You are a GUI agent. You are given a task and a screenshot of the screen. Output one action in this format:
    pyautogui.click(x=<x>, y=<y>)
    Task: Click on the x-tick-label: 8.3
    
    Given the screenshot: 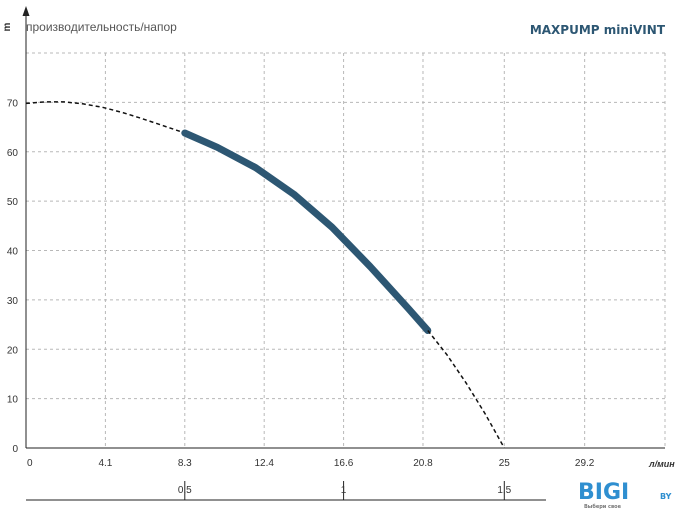 What is the action you would take?
    pyautogui.click(x=185, y=463)
    